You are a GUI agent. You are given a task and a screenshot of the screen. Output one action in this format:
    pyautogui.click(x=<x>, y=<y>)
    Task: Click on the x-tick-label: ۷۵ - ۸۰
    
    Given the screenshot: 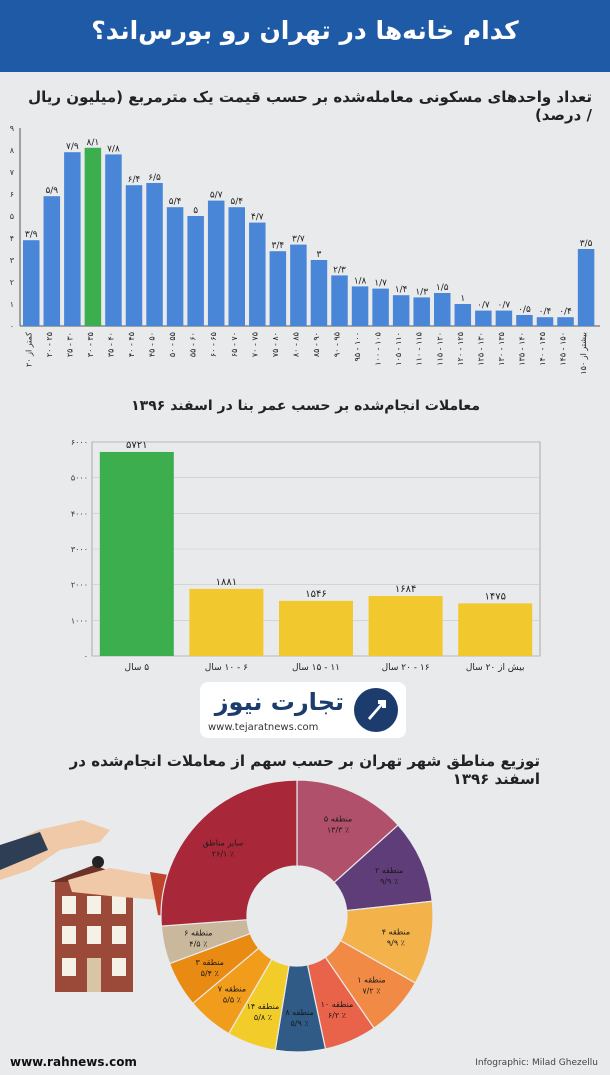 What is the action you would take?
    pyautogui.click(x=275, y=344)
    